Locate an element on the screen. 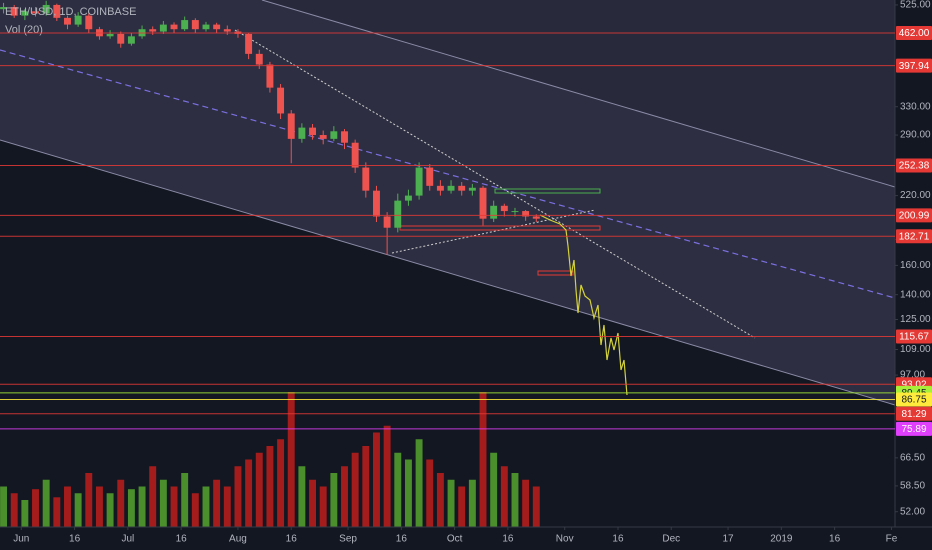  y-tick-label: 52.00 is located at coordinates (912, 511).